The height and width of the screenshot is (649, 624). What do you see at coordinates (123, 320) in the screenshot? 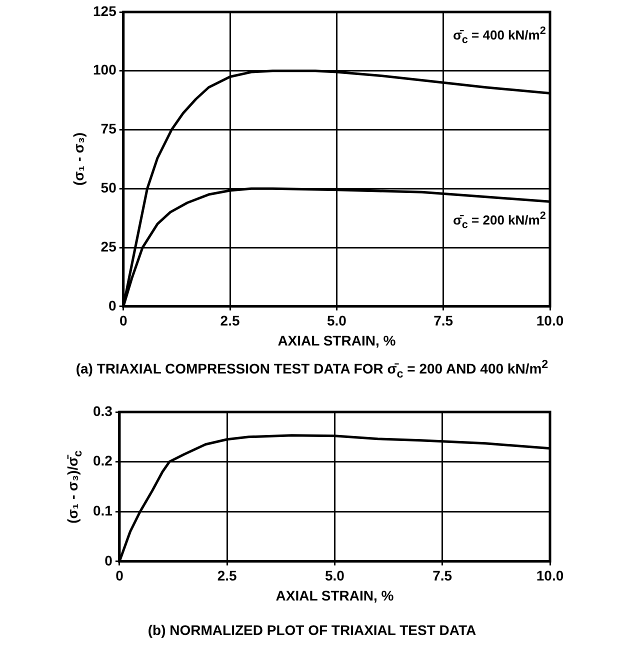
I see `x-tick-label: 0` at bounding box center [123, 320].